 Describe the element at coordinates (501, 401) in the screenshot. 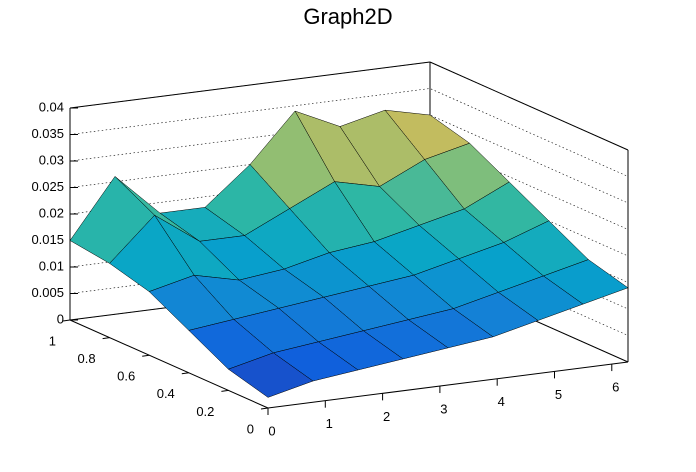

I see `x-tick-label: 4` at that location.